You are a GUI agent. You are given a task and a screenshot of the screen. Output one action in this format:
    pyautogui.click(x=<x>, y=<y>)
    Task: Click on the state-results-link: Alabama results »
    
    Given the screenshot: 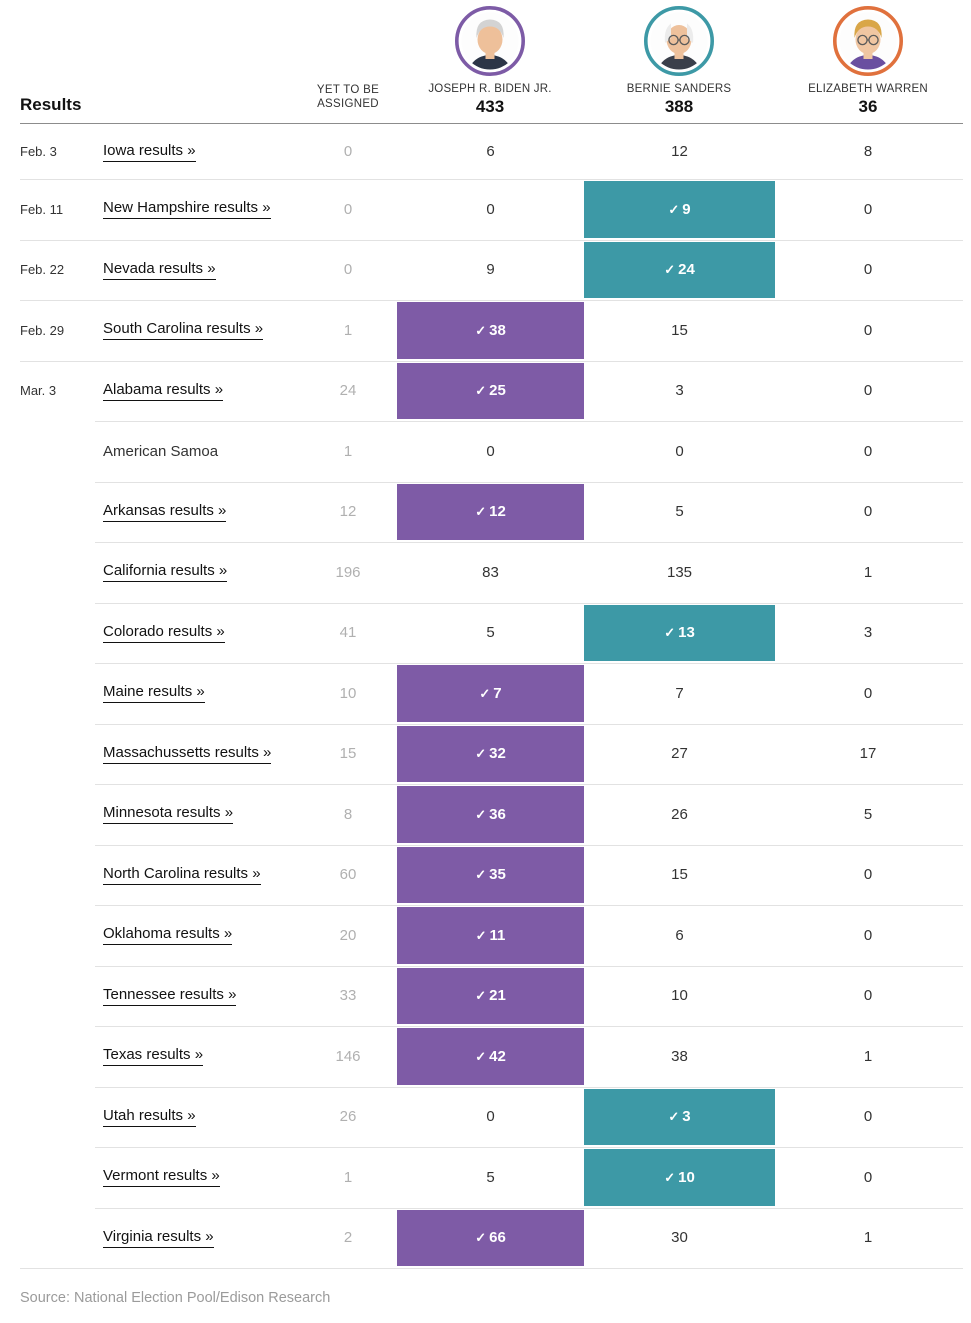 What is the action you would take?
    pyautogui.click(x=163, y=391)
    